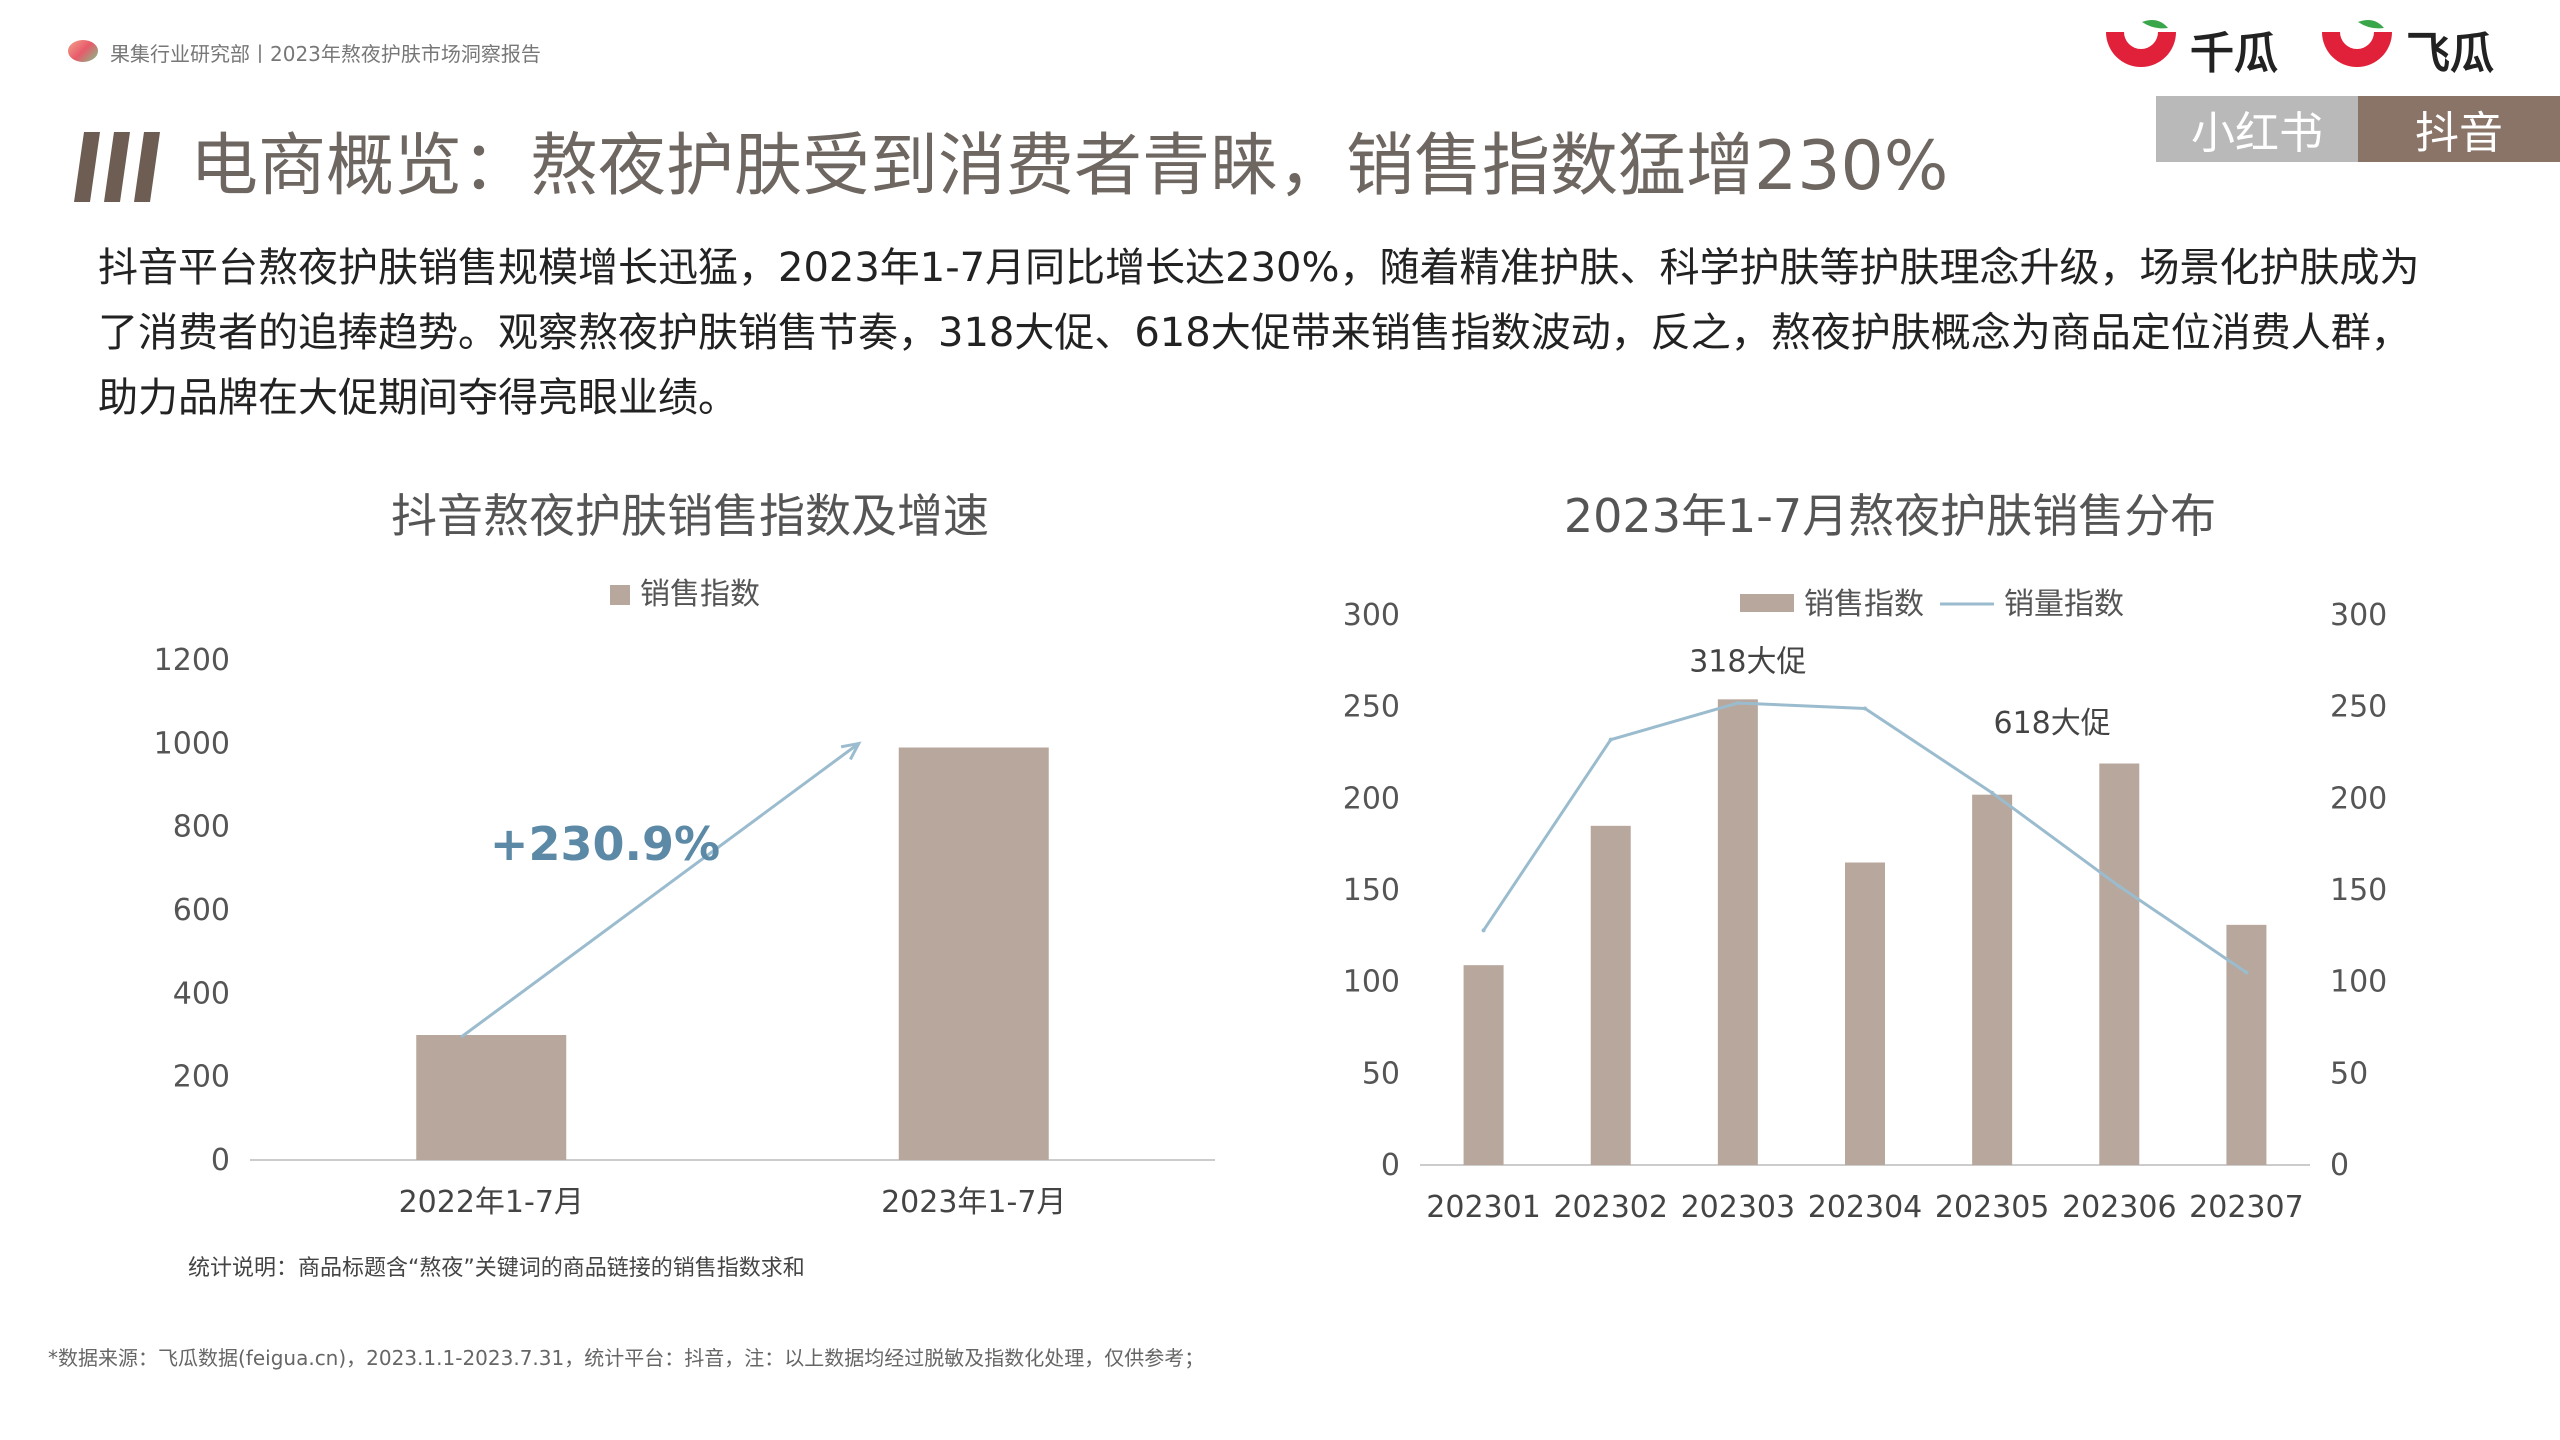 The image size is (2560, 1440). Describe the element at coordinates (201, 993) in the screenshot. I see `y-tick-label: 400` at that location.